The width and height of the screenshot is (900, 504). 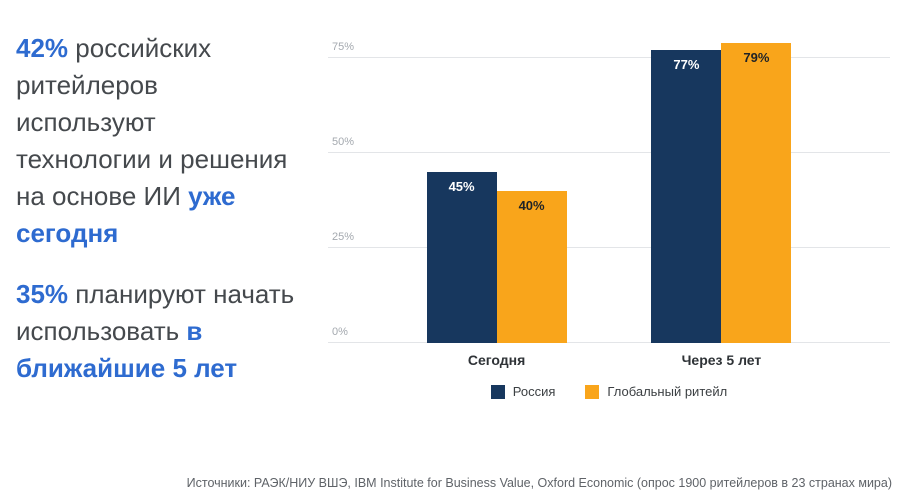 I want to click on legend-swatch-russia, so click(x=497, y=391).